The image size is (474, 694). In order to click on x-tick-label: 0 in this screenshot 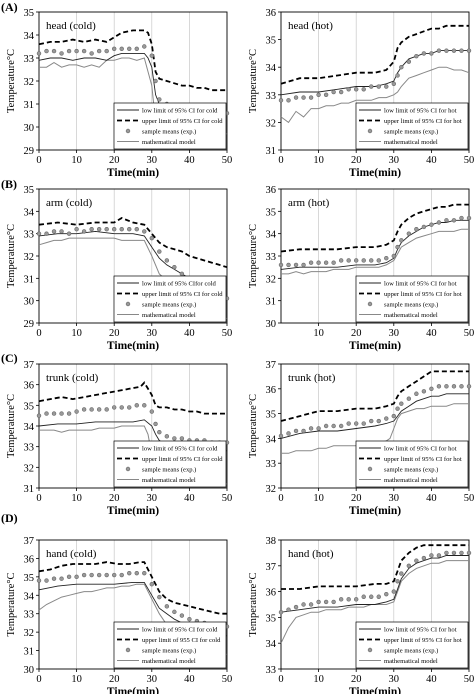, I will do `click(38, 160)`.